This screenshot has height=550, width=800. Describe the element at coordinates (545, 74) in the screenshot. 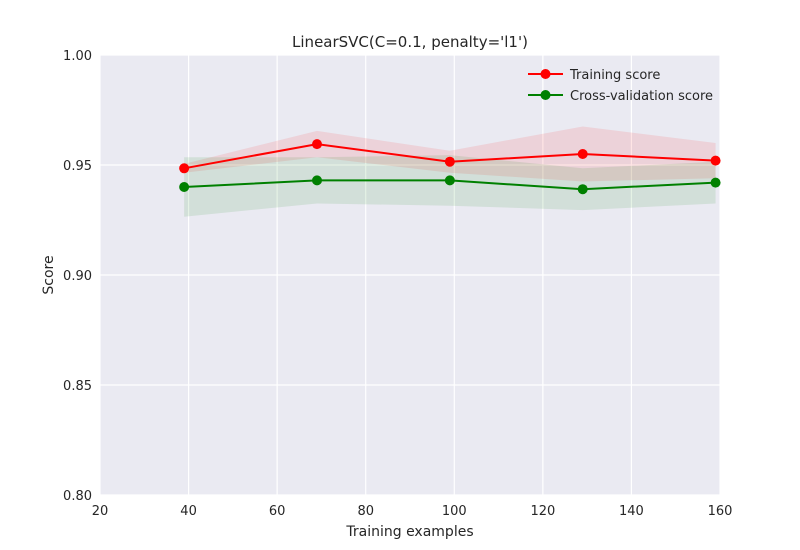

I see `legend-training-marker` at that location.